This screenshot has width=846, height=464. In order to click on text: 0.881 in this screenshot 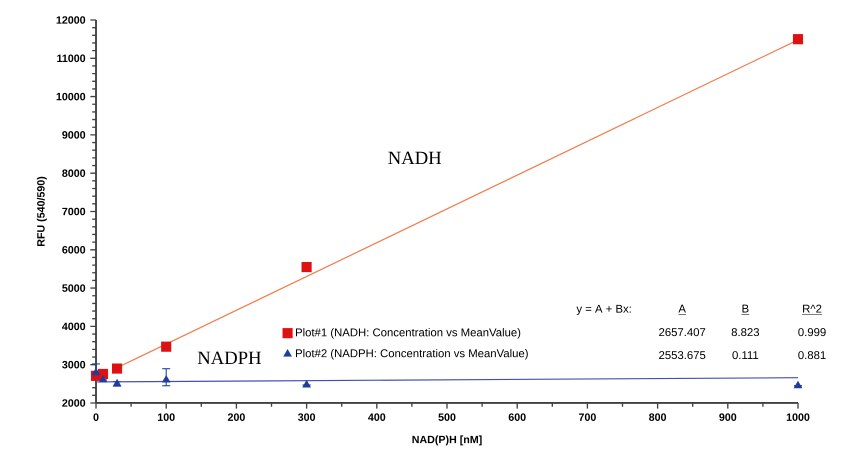, I will do `click(812, 355)`.